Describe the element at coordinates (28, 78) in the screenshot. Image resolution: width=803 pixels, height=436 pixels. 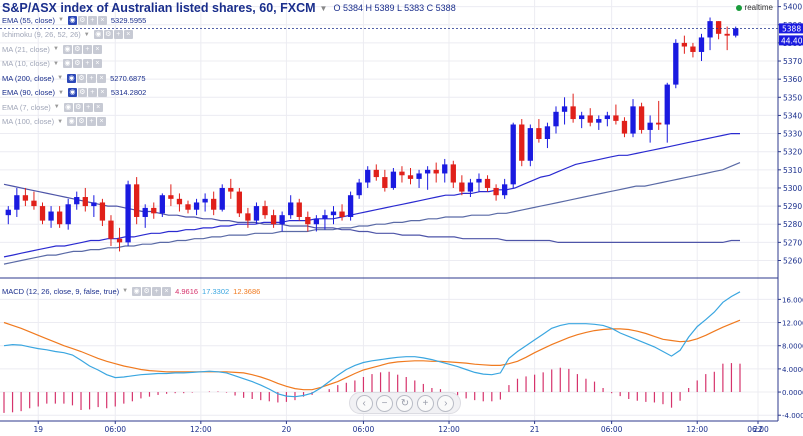
I see `indicator-name: MA (200, close)` at that location.